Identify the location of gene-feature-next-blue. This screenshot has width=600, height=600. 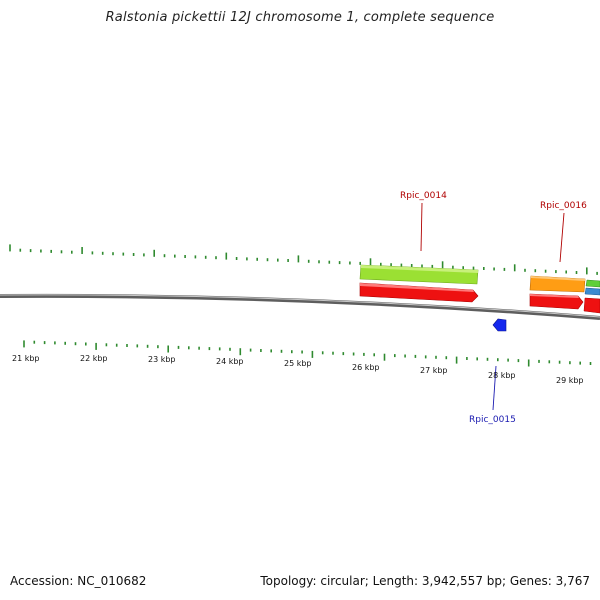
(592, 291).